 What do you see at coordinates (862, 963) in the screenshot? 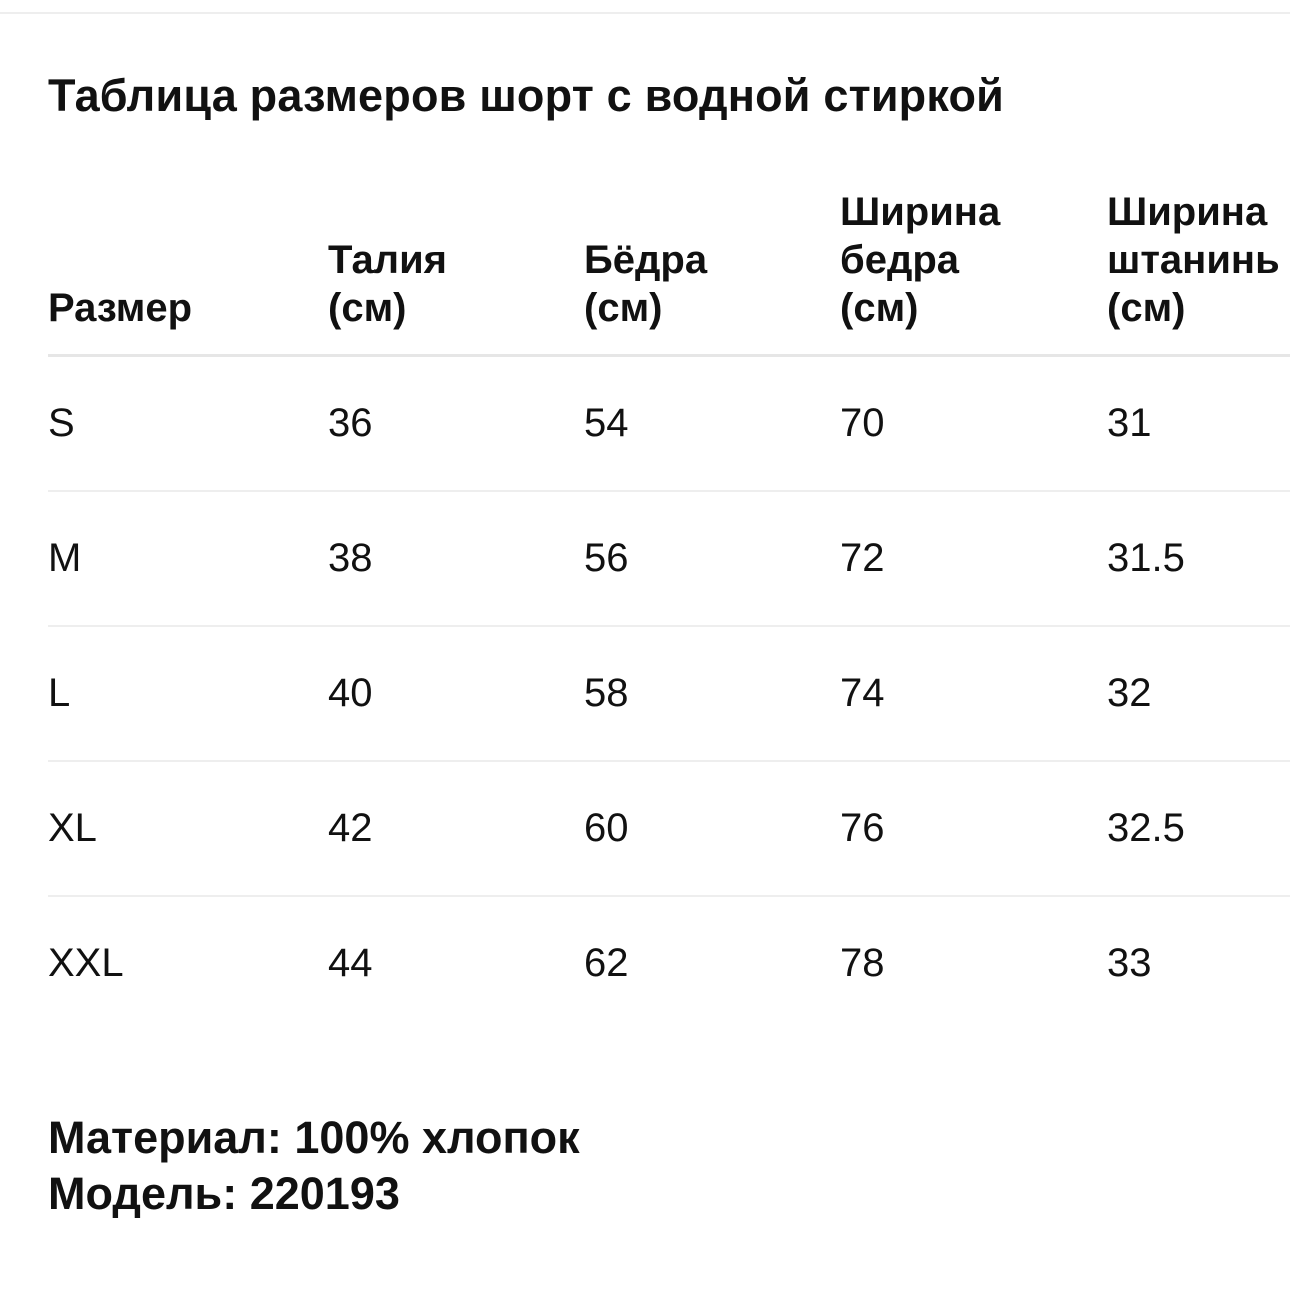
I see `cell-thigh-width: 78` at bounding box center [862, 963].